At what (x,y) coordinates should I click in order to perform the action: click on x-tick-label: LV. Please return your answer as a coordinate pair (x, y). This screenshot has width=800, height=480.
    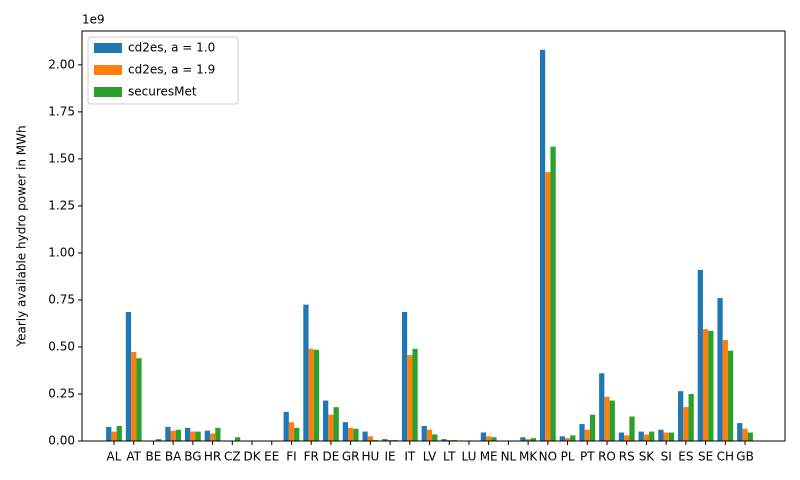
    Looking at the image, I should click on (430, 457).